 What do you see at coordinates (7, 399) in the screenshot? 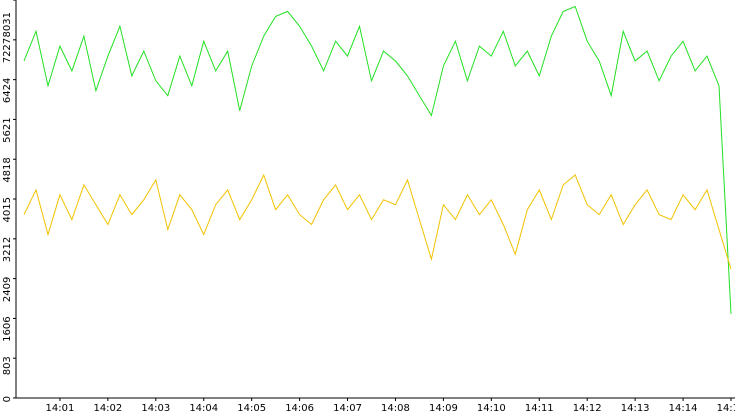
I see `y-tick-label: 0` at bounding box center [7, 399].